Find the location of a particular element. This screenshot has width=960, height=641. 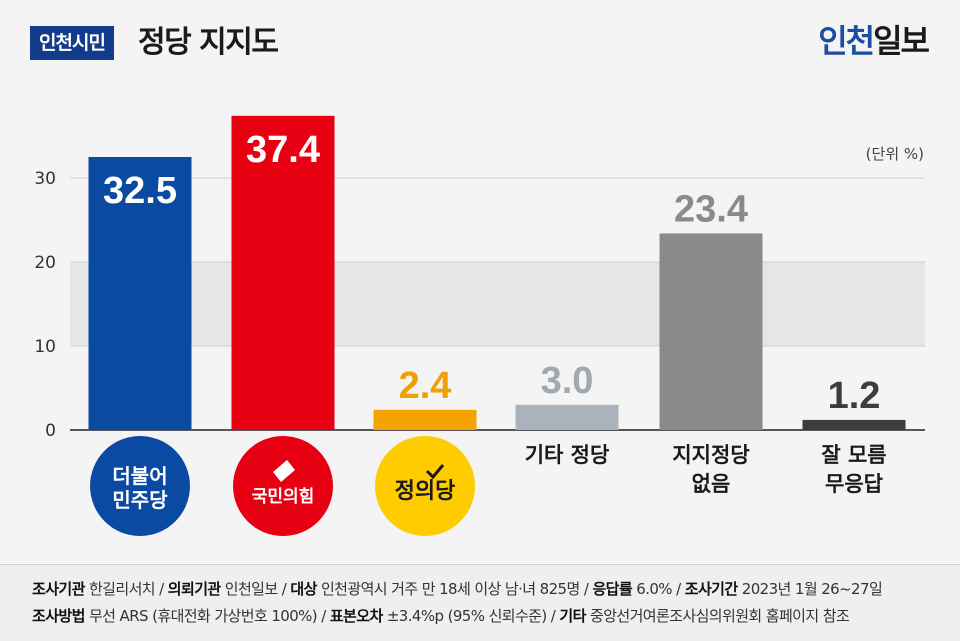

category-label: 민주당 is located at coordinates (140, 500).